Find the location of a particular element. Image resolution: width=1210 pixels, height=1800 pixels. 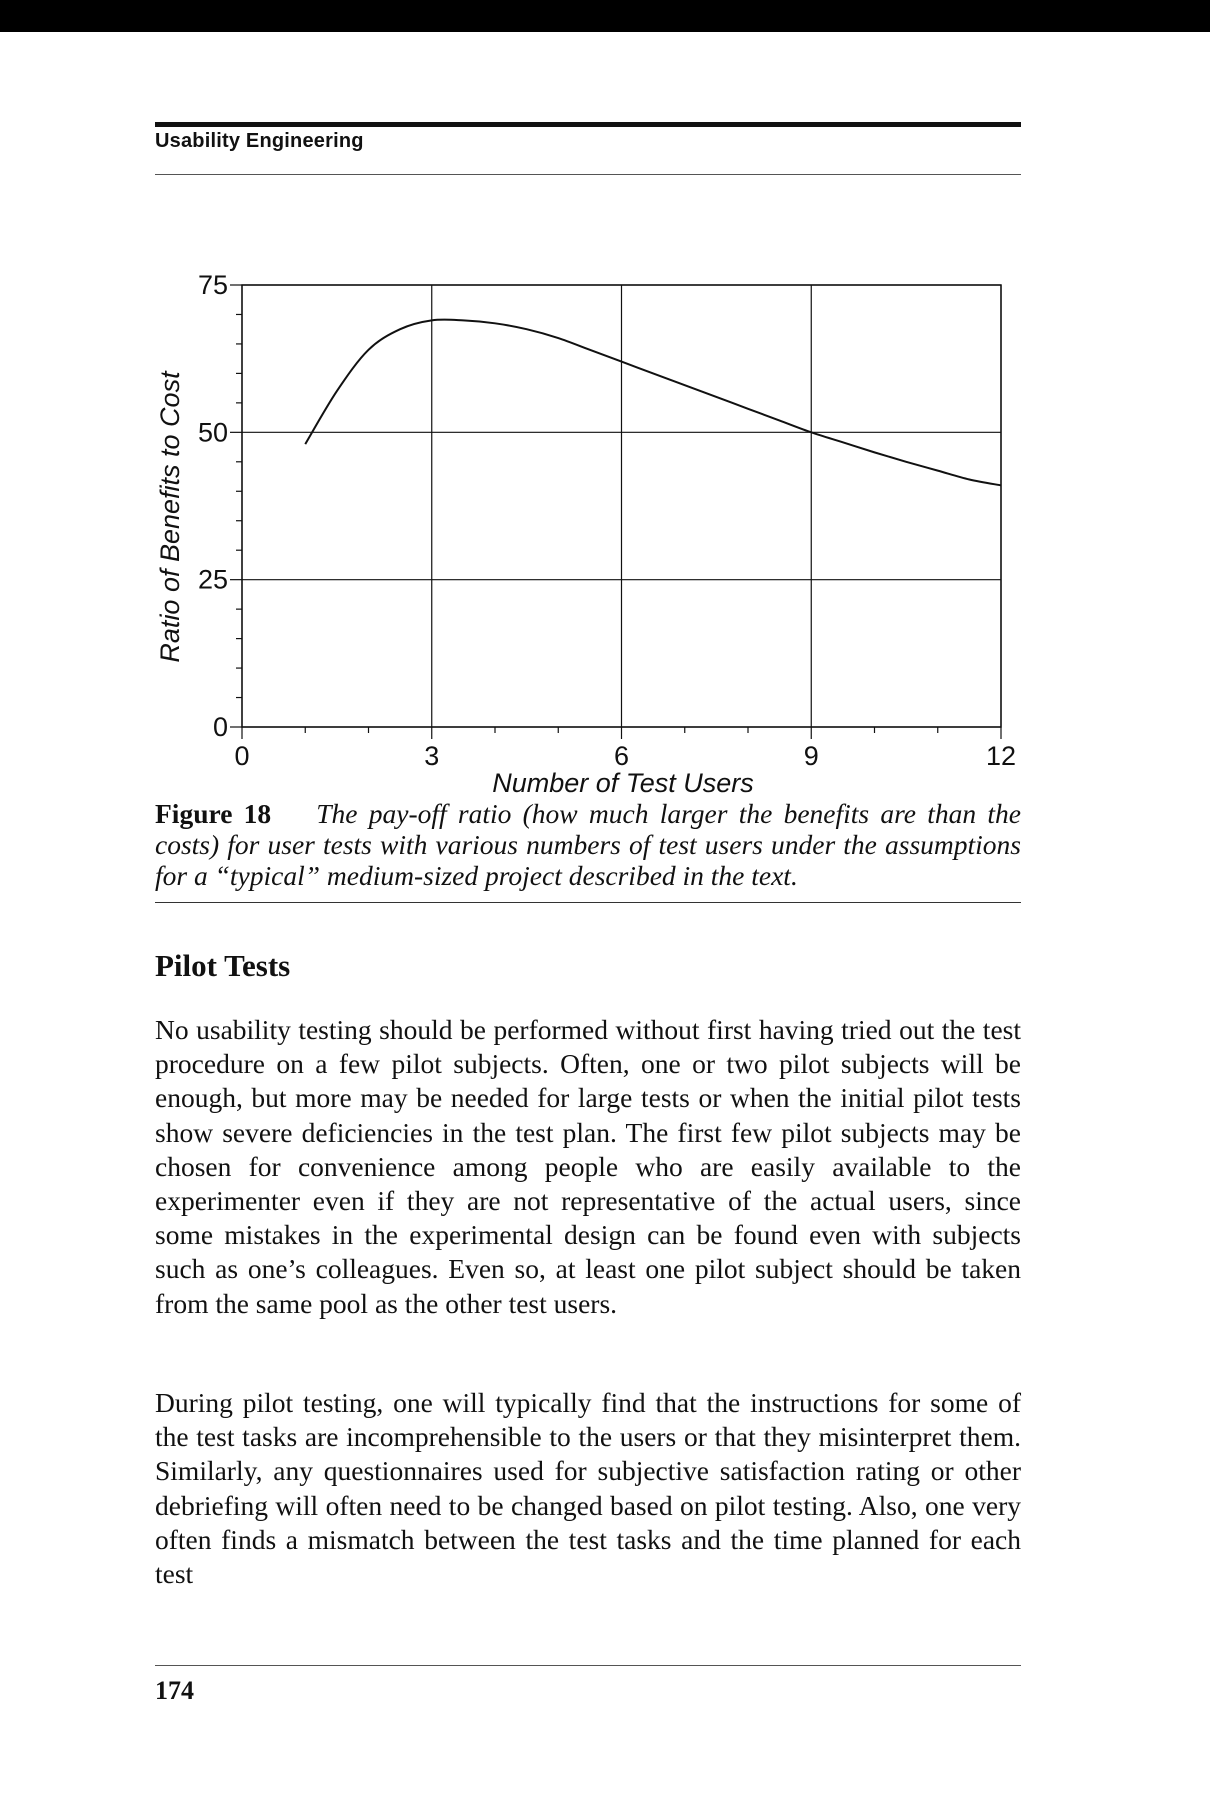

scan-top-border is located at coordinates (605, 16).